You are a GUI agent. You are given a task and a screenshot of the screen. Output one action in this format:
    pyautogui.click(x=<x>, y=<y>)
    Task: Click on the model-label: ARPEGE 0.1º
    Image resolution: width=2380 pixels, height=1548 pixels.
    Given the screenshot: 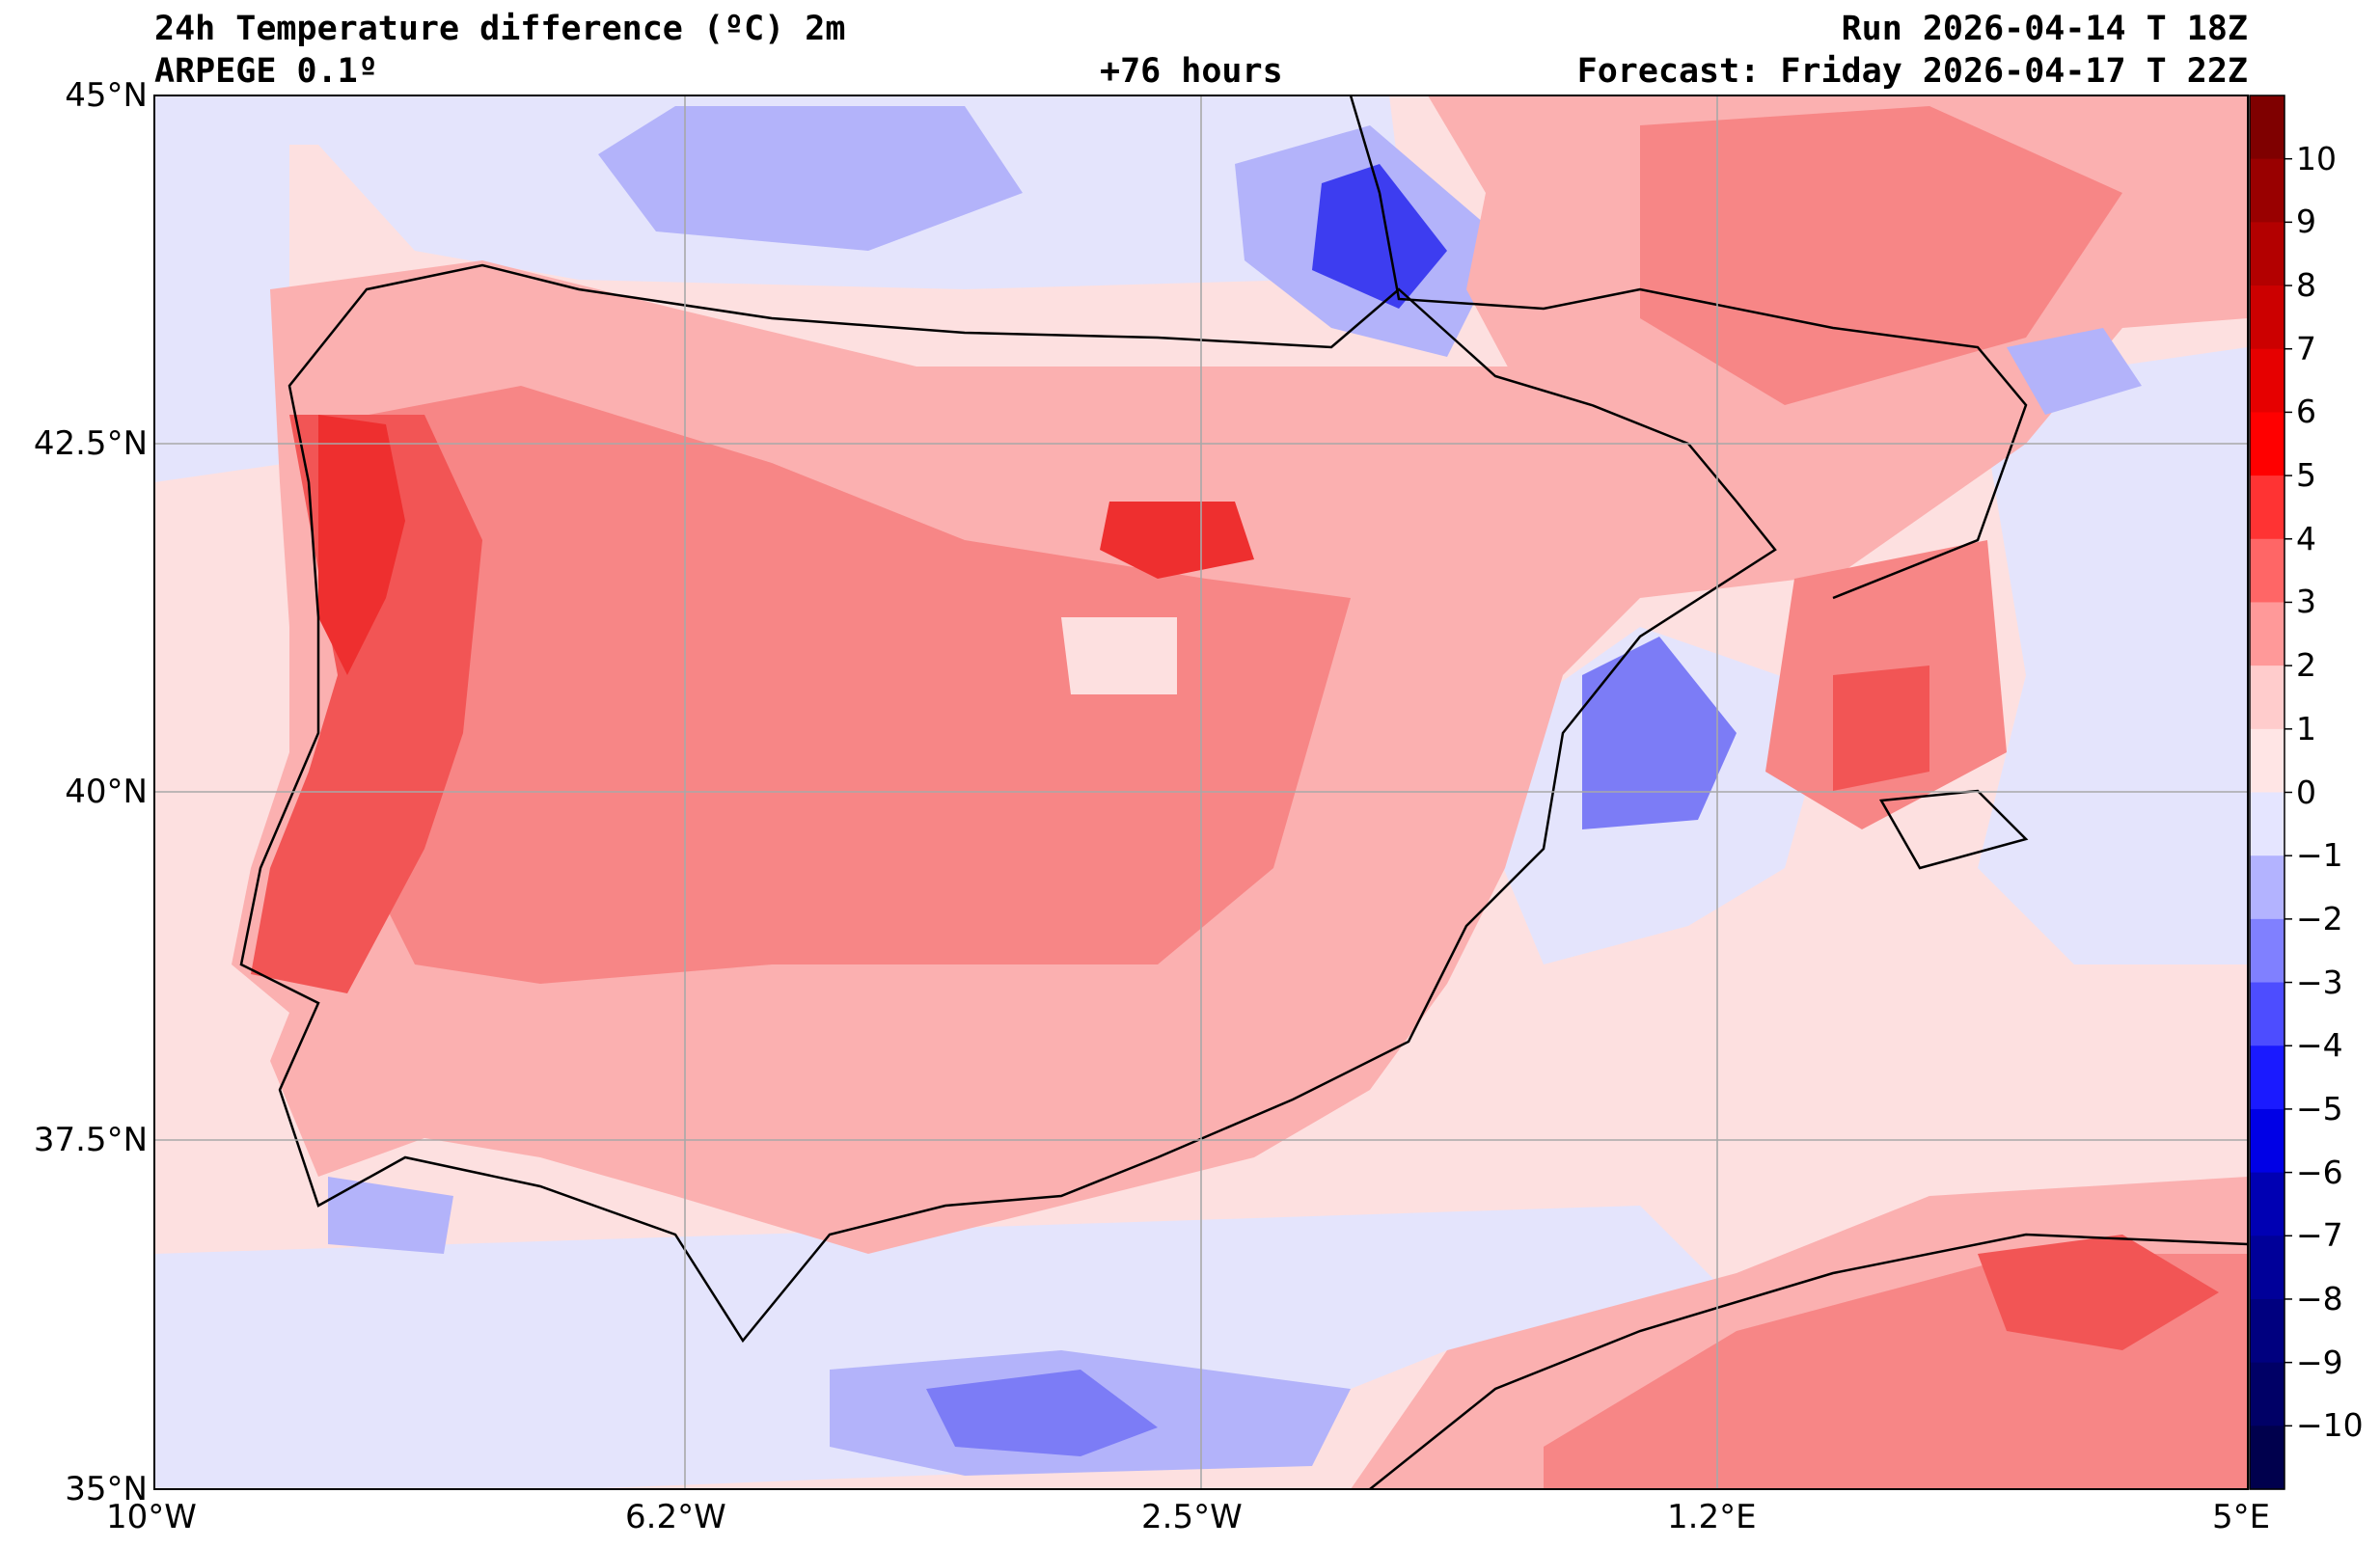 What is the action you would take?
    pyautogui.click(x=266, y=71)
    